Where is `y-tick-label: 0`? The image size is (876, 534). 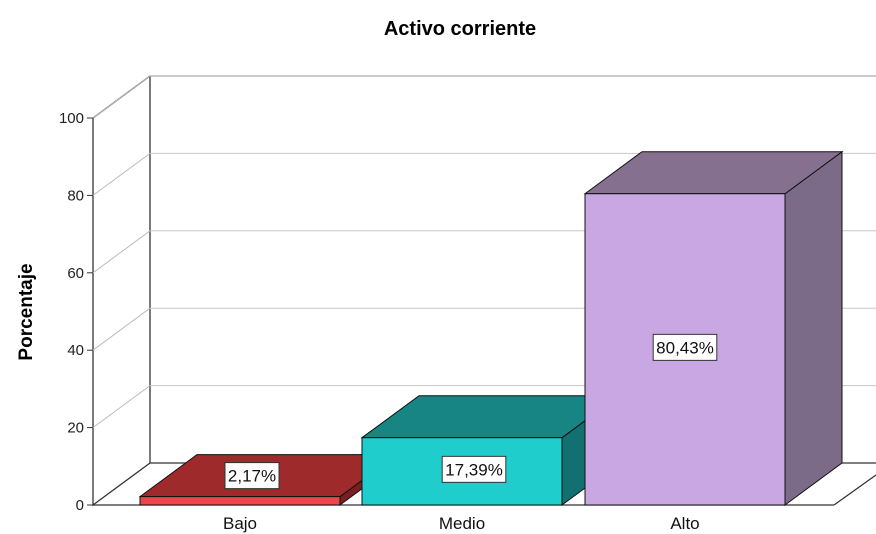 y-tick-label: 0 is located at coordinates (80, 505).